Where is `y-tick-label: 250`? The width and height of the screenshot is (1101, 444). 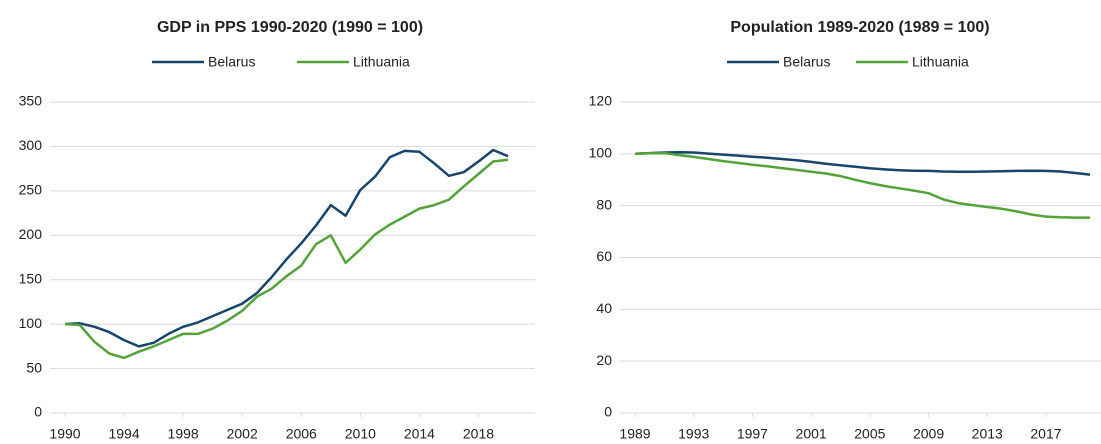 y-tick-label: 250 is located at coordinates (31, 190).